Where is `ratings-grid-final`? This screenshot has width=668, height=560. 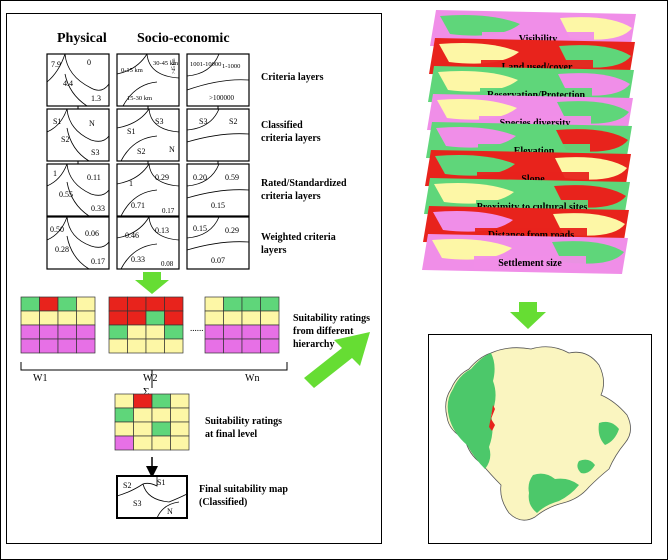 ratings-grid-final is located at coordinates (152, 422).